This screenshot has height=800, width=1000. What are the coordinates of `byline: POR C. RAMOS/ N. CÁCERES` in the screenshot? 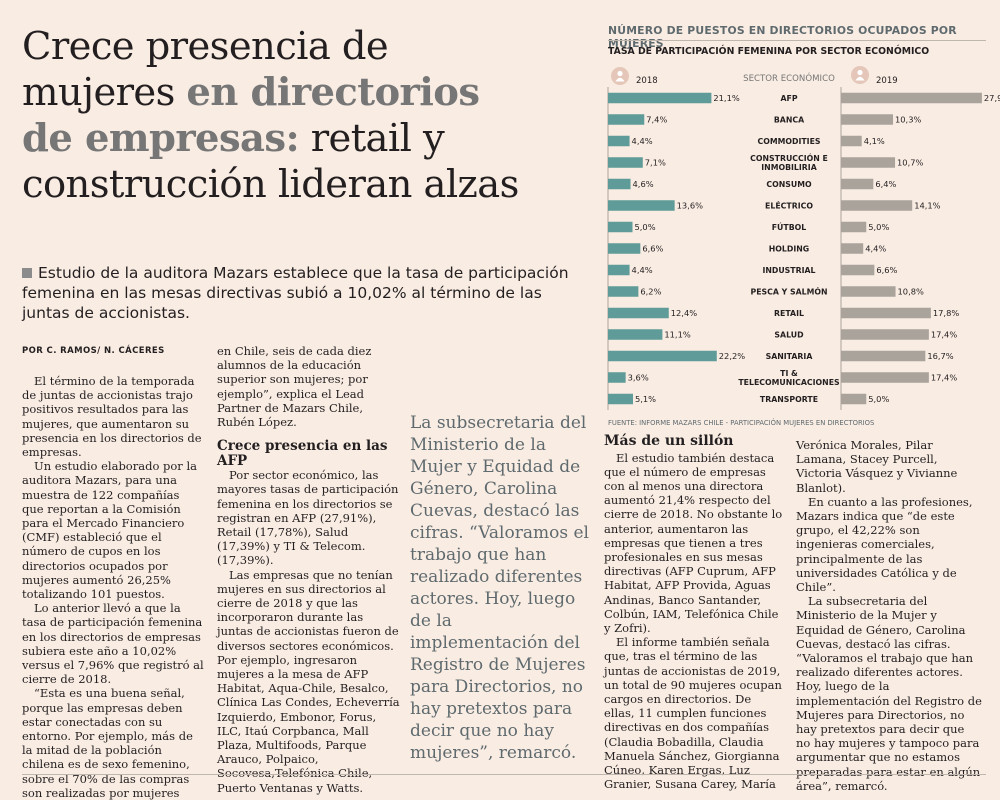 It's located at (93, 351).